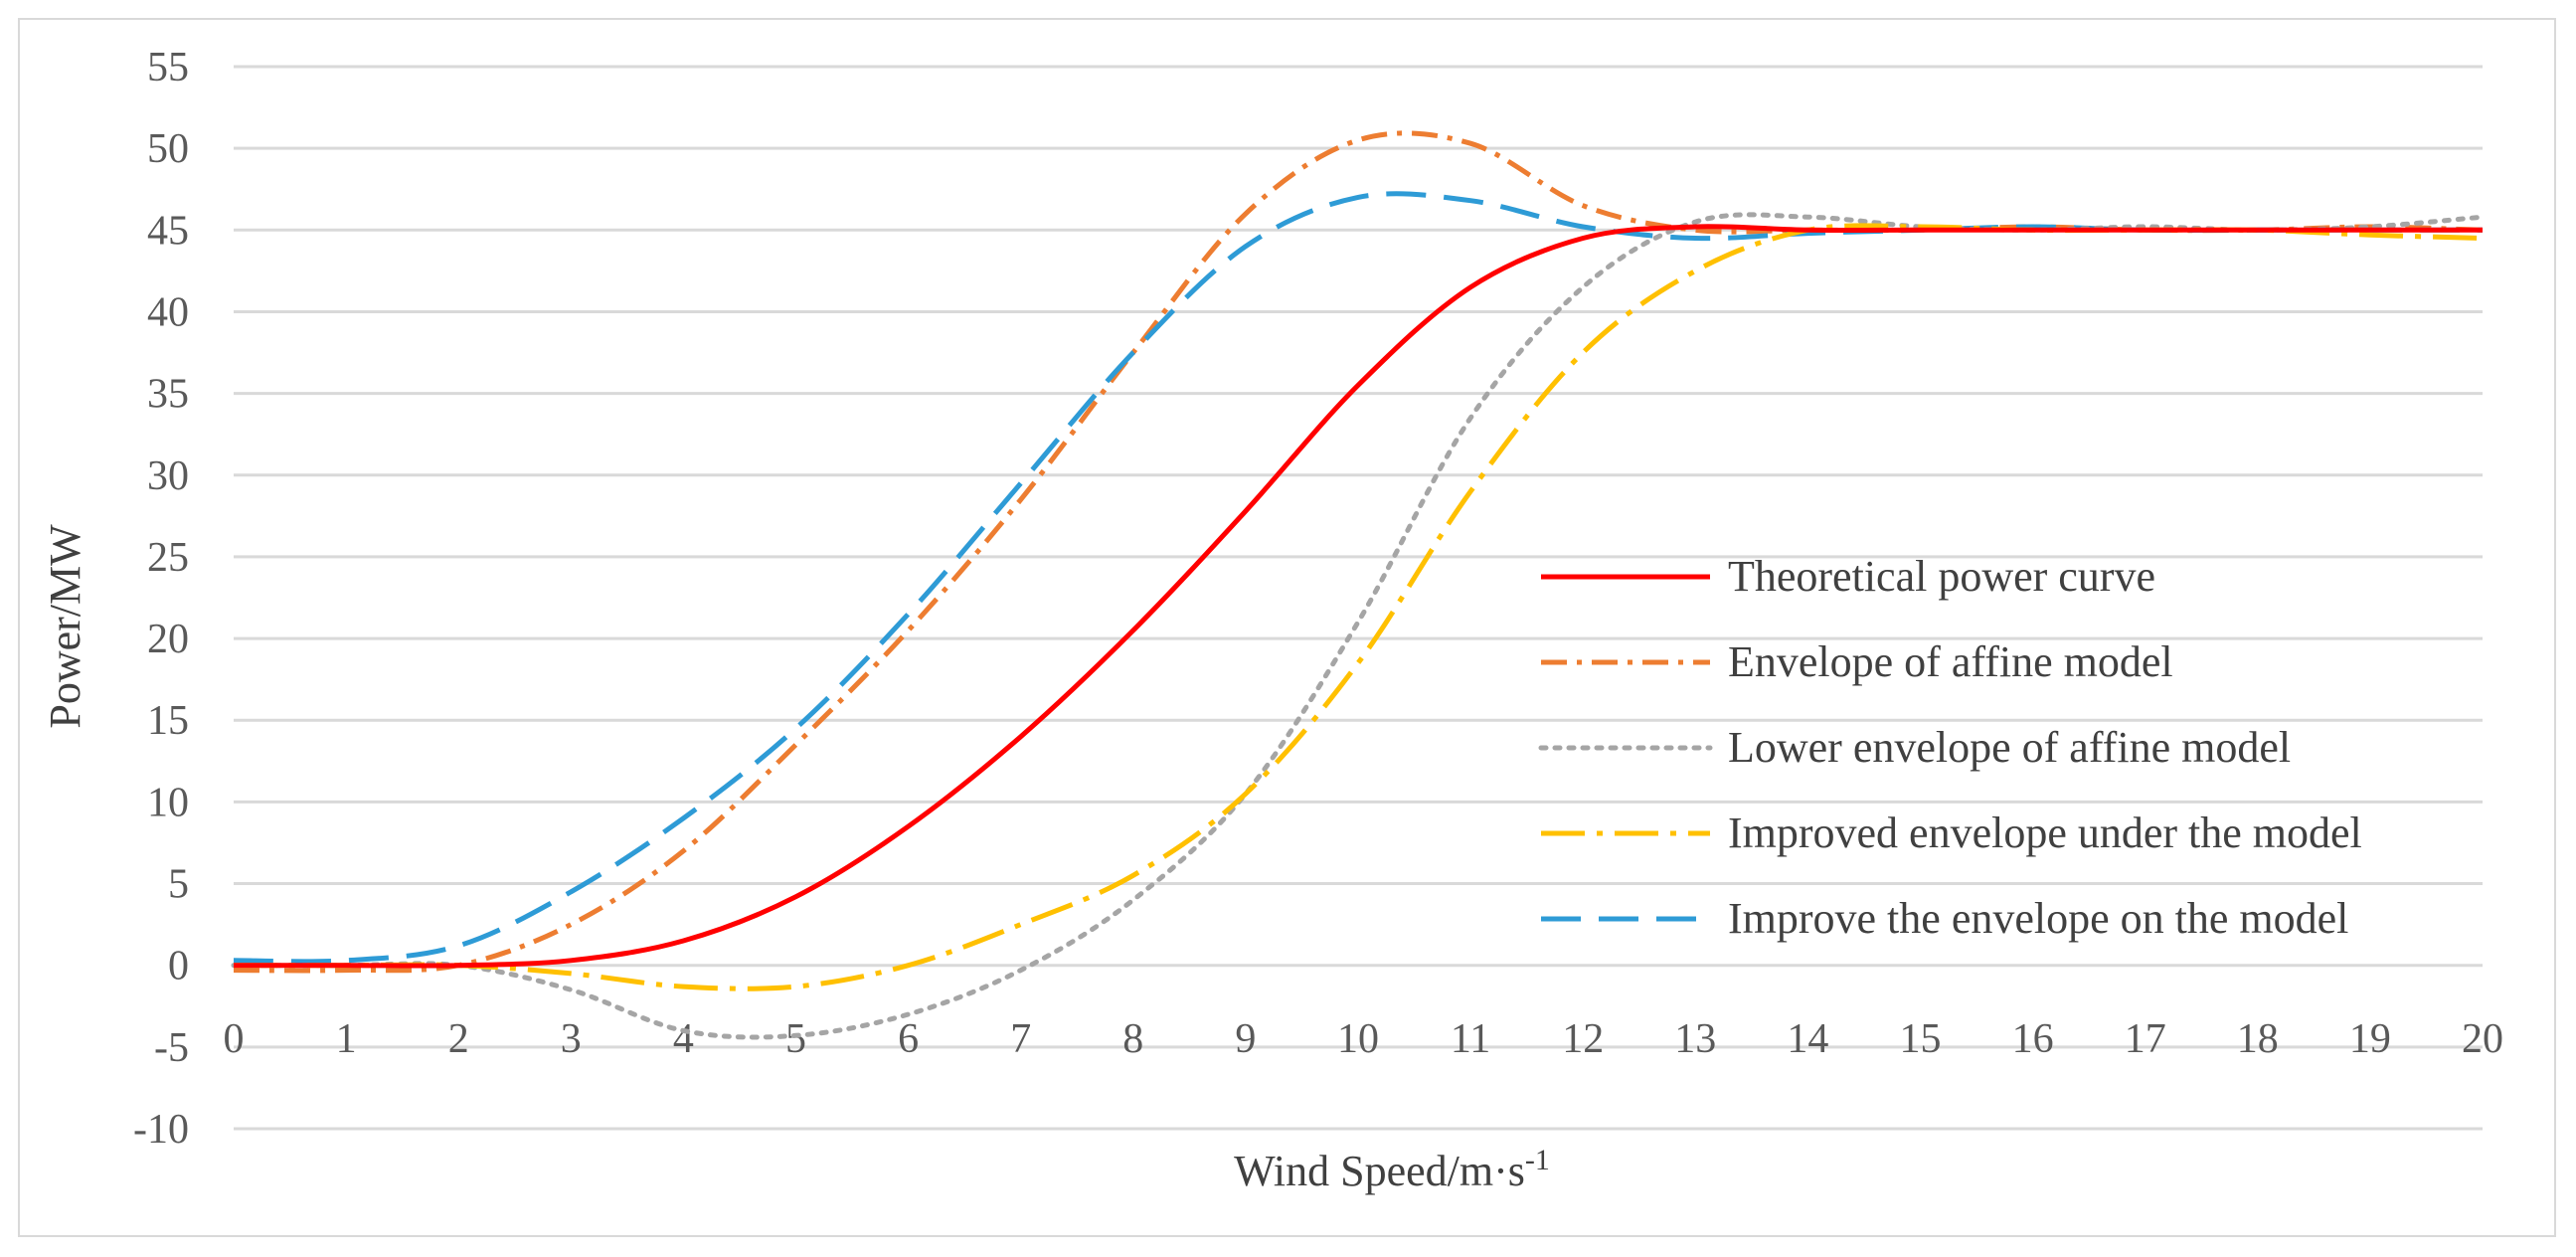 This screenshot has width=2576, height=1257. Describe the element at coordinates (1695, 1039) in the screenshot. I see `x-tick-label: 13` at that location.